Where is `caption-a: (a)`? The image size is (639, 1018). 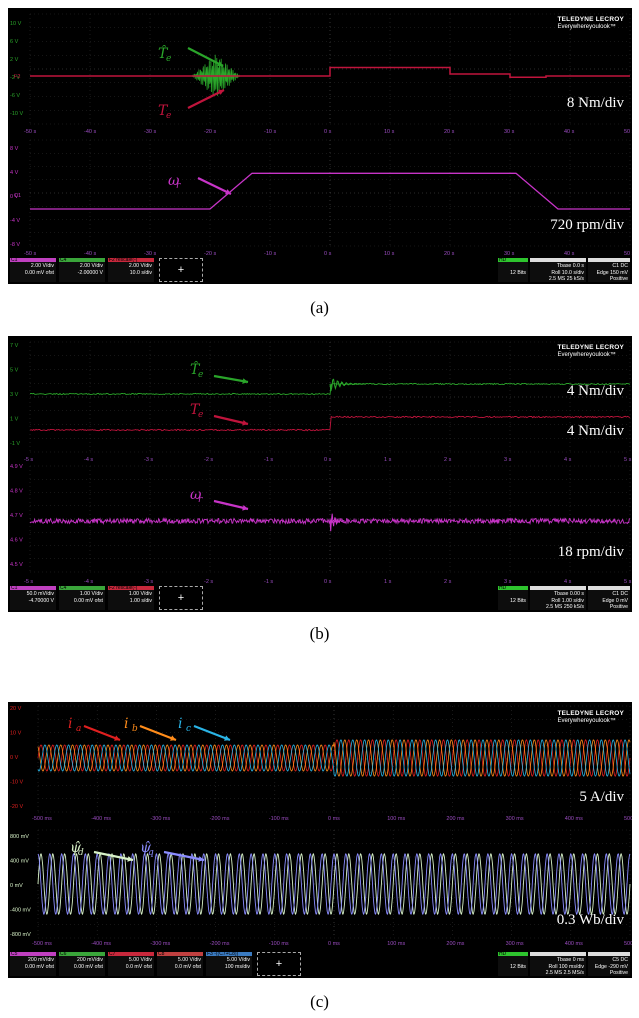
caption-a: (a) is located at coordinates (319, 308).